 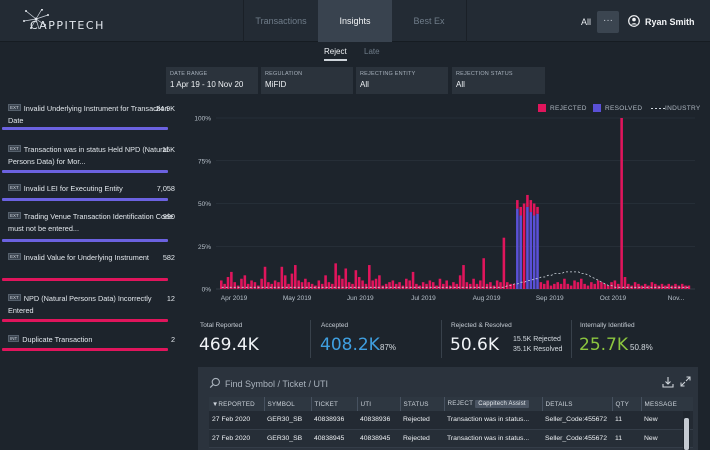 What do you see at coordinates (626, 404) in the screenshot?
I see `column-header-qty: QTY` at bounding box center [626, 404].